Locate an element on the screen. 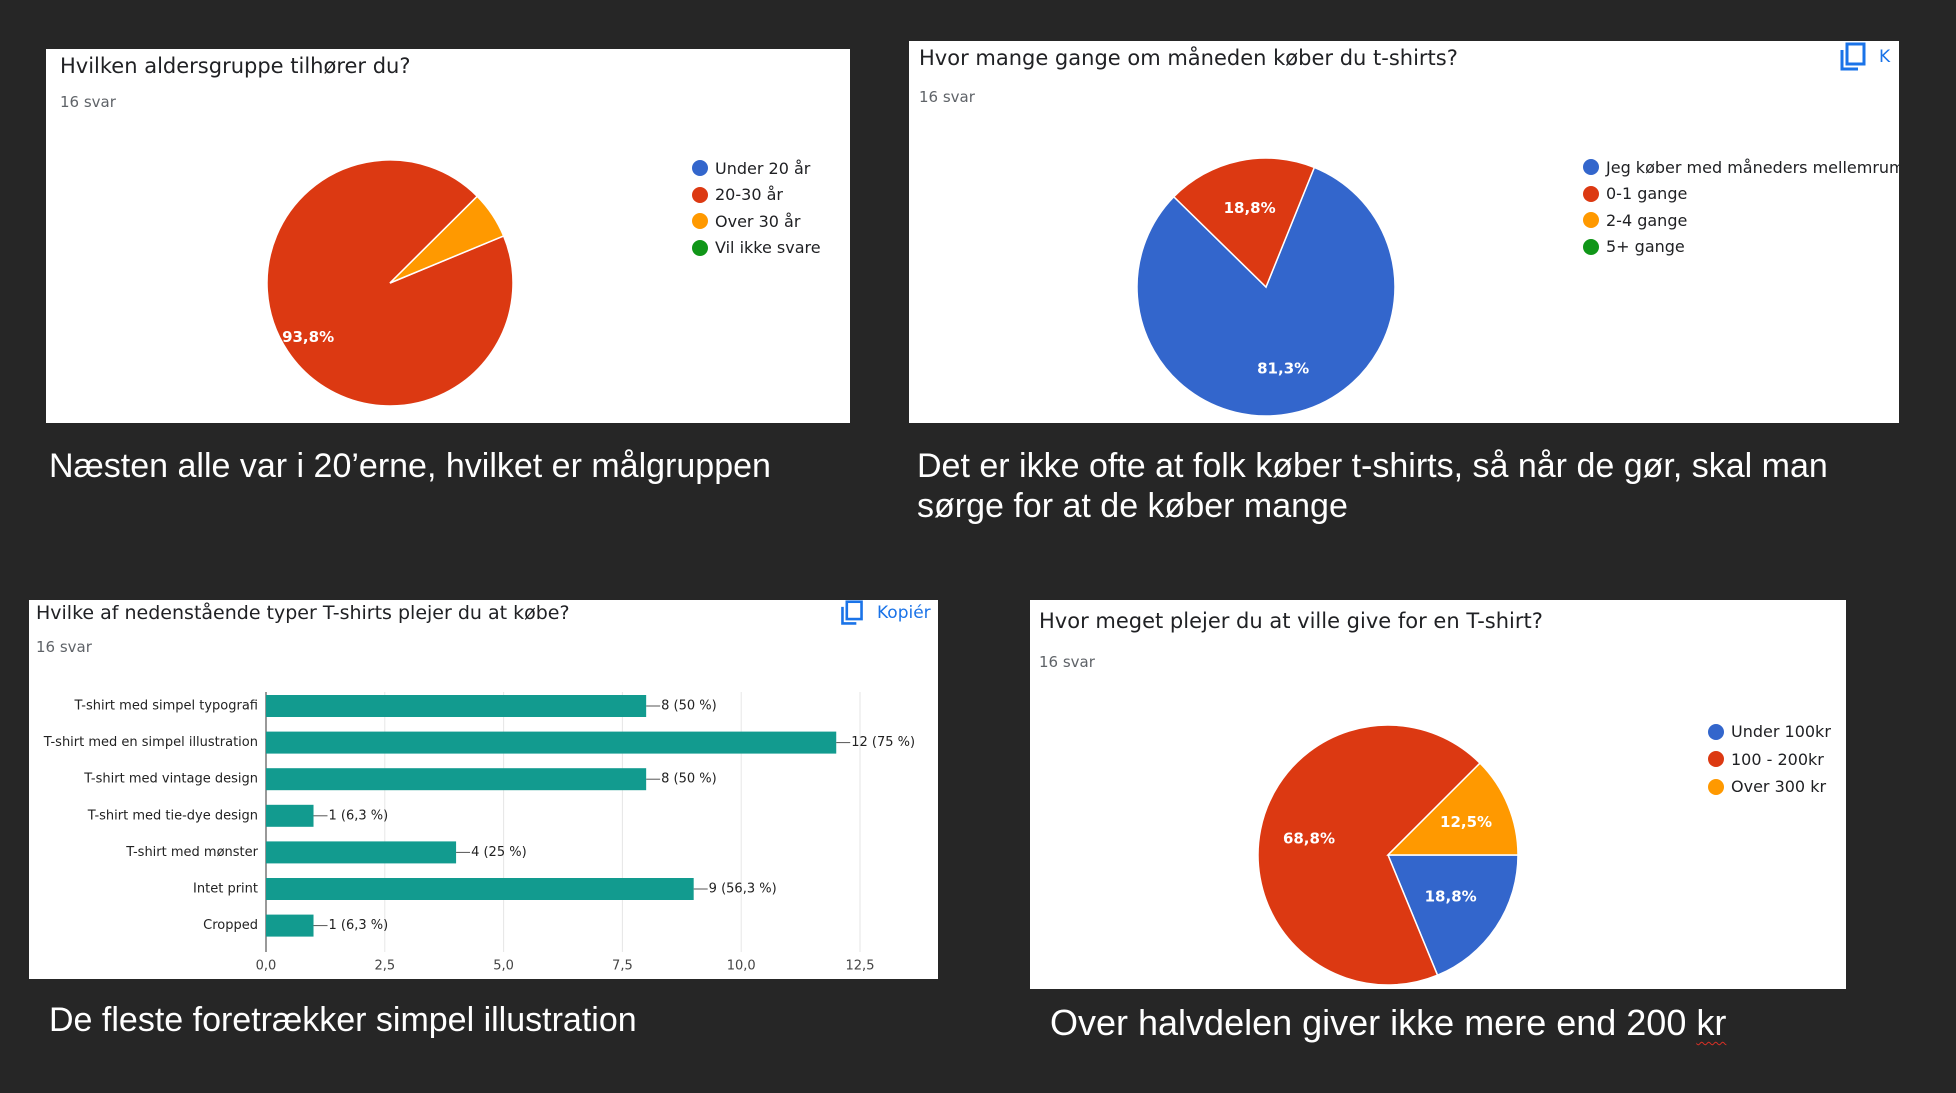 This screenshot has height=1093, width=1956. legend-item: 0-1 gange is located at coordinates (1741, 194).